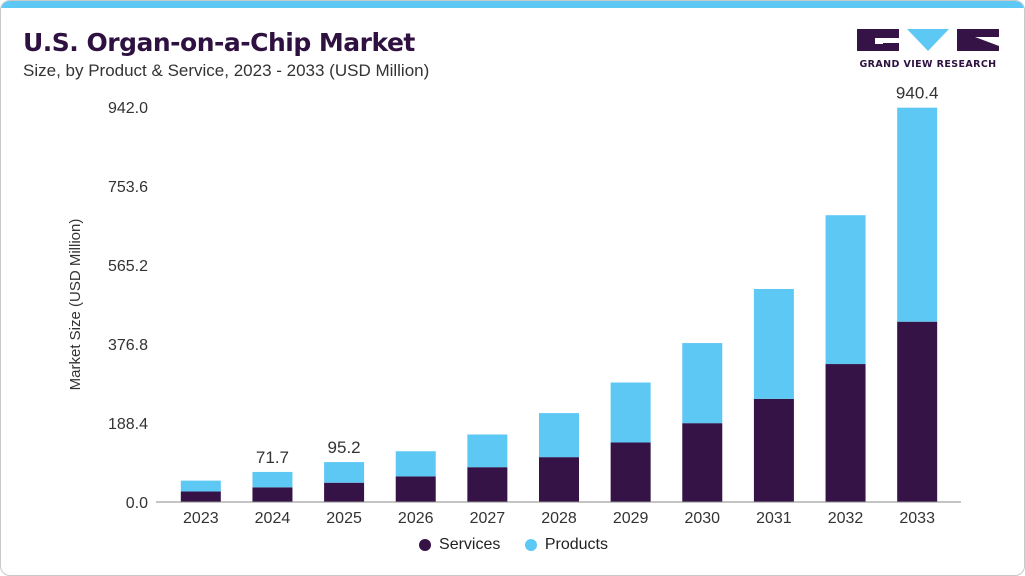 The height and width of the screenshot is (576, 1025). I want to click on x-tick-label: 2026, so click(416, 518).